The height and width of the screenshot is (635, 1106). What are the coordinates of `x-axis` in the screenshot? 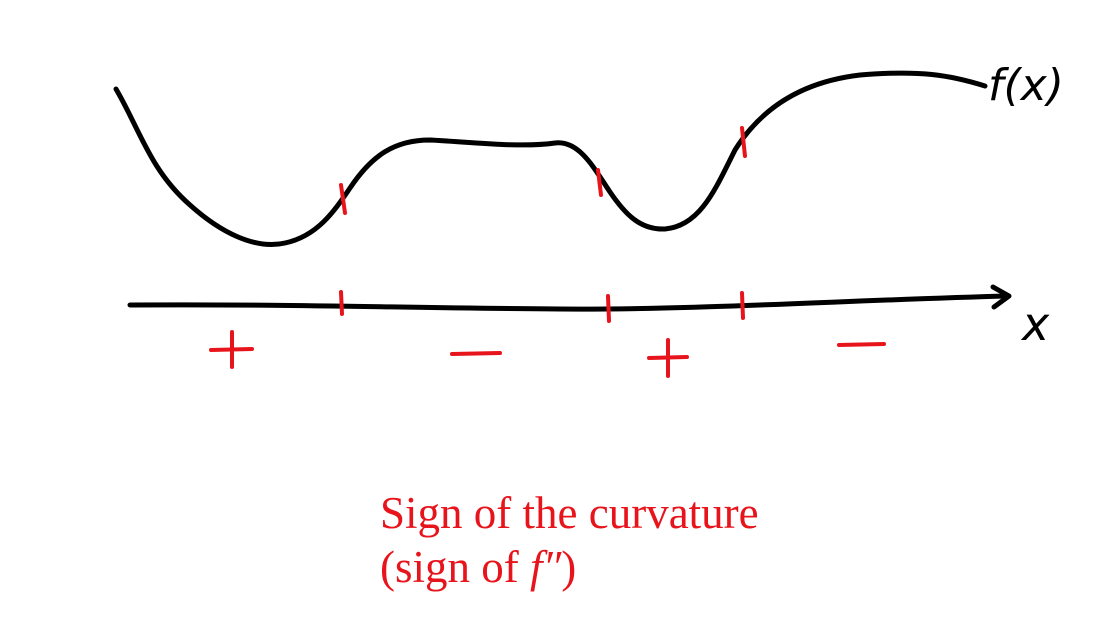 It's located at (569, 302).